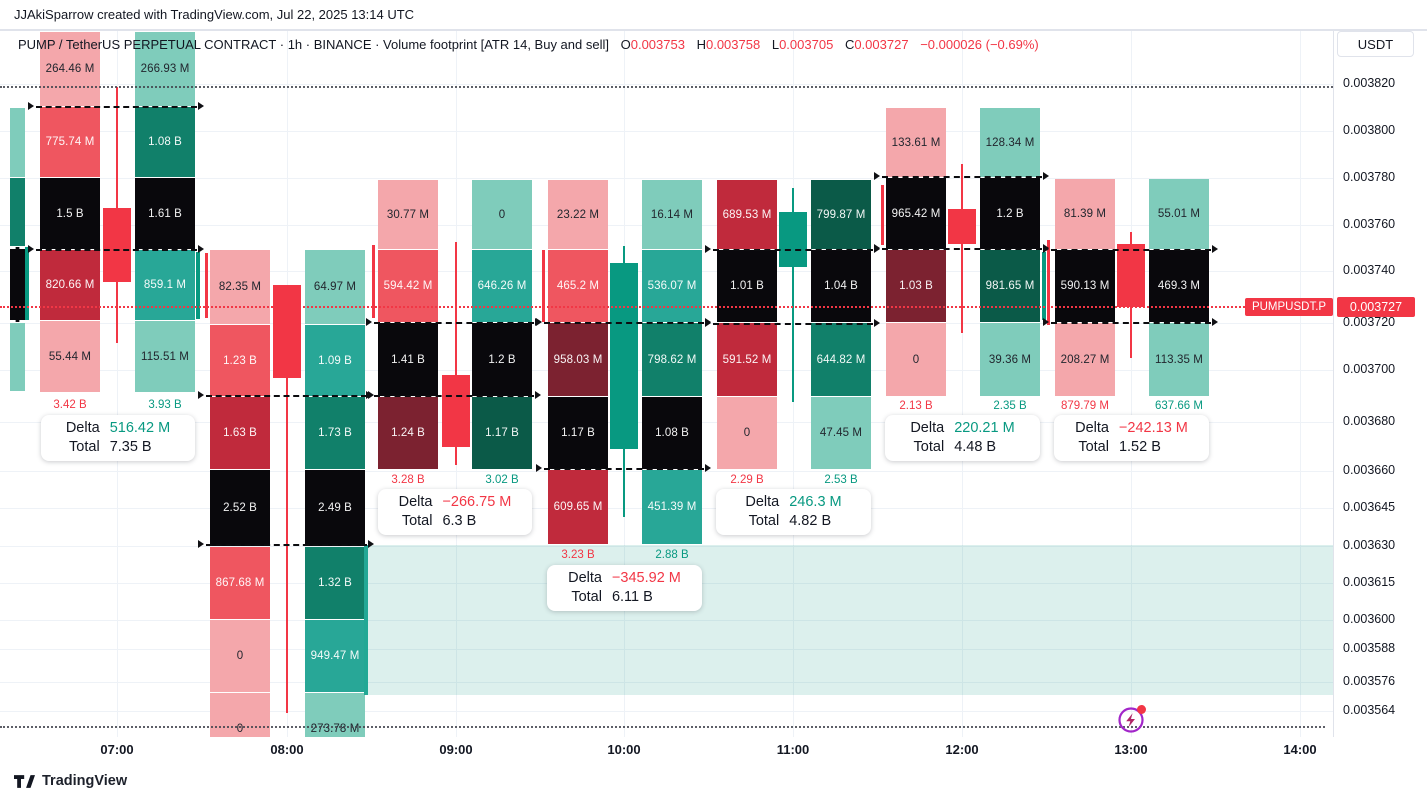  I want to click on price-tick-label: 0.003564, so click(1369, 710).